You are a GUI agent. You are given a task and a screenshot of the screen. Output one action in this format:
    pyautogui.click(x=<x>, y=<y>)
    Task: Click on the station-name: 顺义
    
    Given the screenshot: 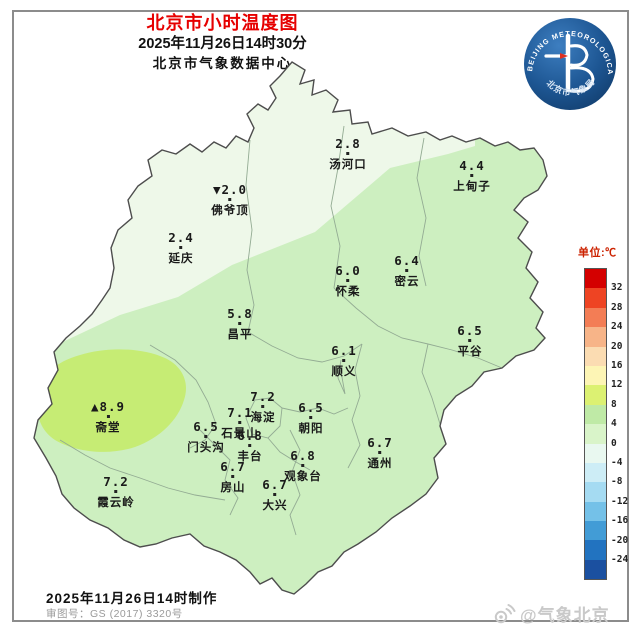 What is the action you would take?
    pyautogui.click(x=344, y=372)
    